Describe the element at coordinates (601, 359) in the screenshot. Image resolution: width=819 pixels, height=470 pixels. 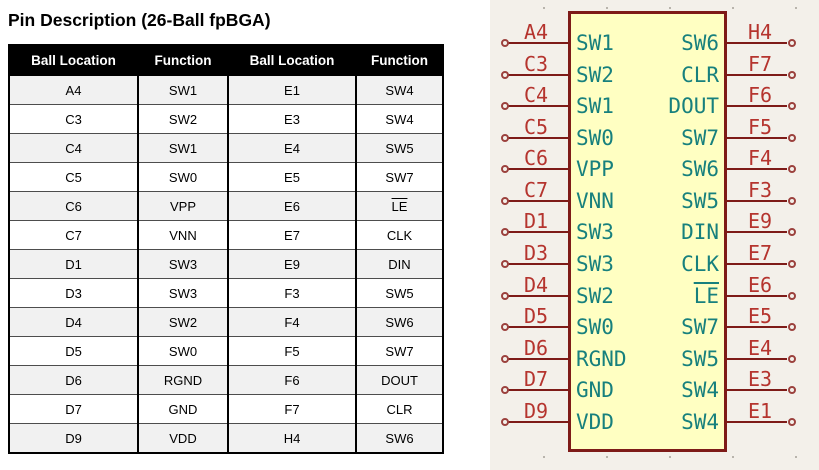
I see `pin-name: RGND` at that location.